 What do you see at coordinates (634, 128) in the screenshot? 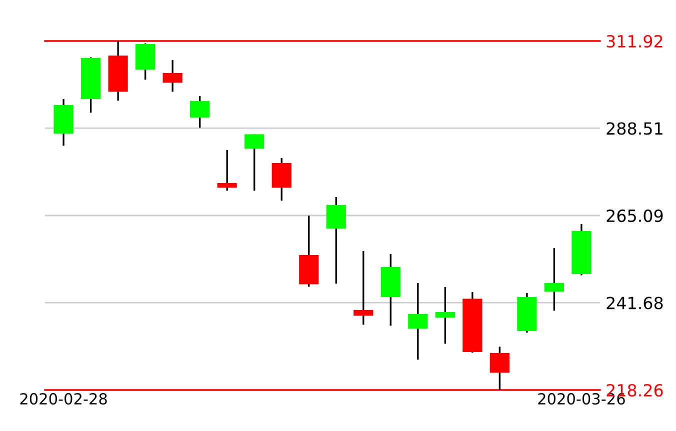
I see `y-tick-label: 288.51` at bounding box center [634, 128].